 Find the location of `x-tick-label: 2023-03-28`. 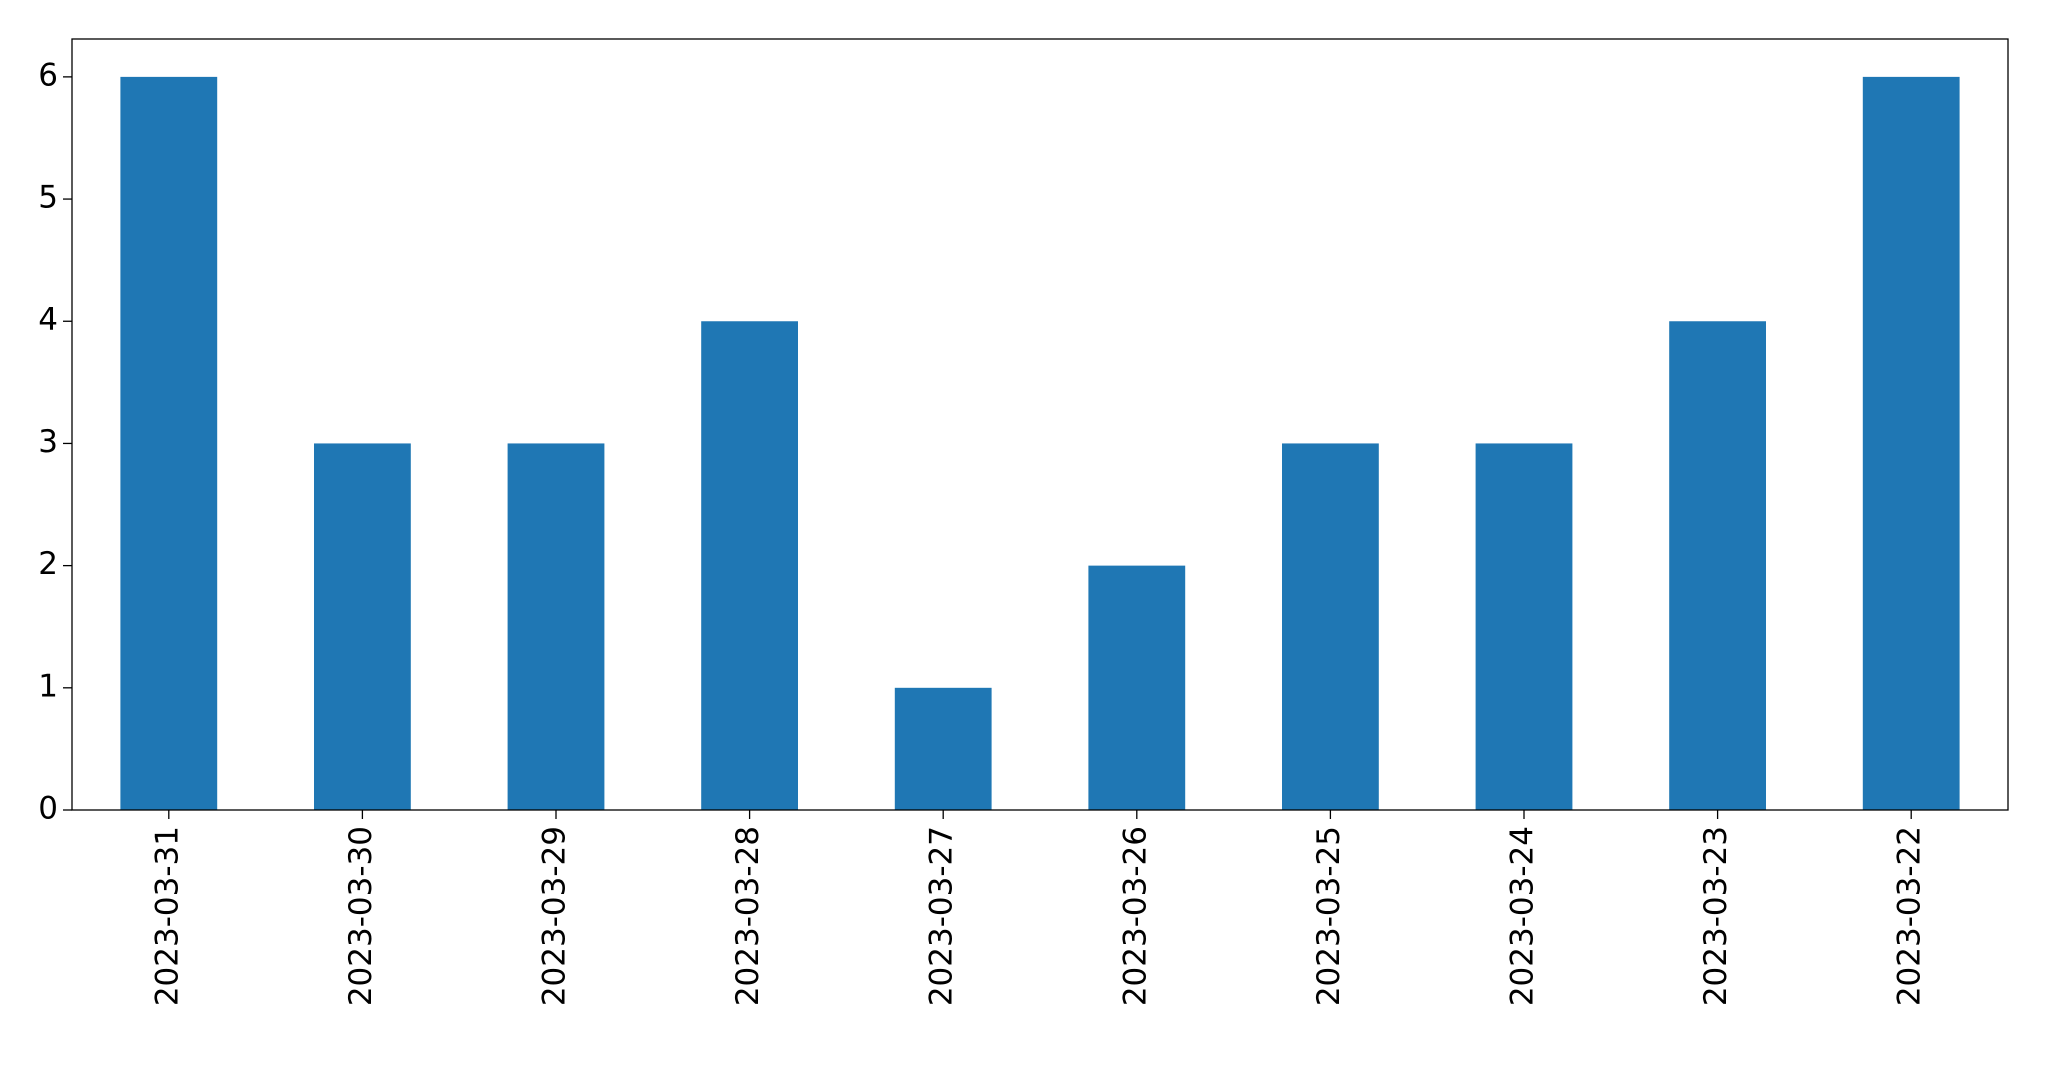

x-tick-label: 2023-03-28 is located at coordinates (748, 916).